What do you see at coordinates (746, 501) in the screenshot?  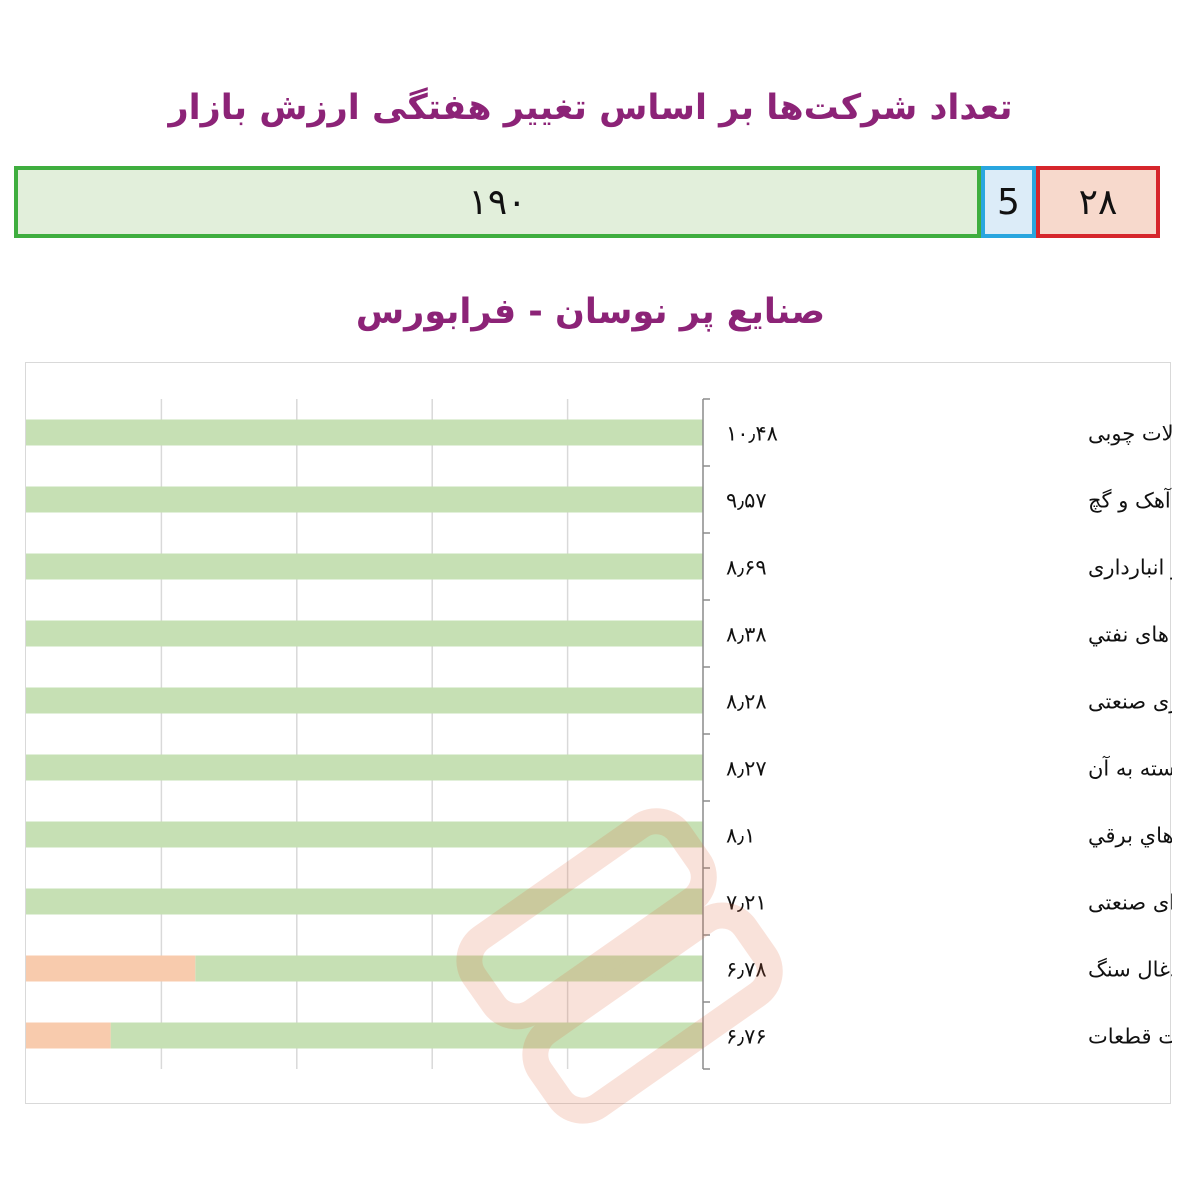 I see `data-label: ۹٫۵۷` at bounding box center [746, 501].